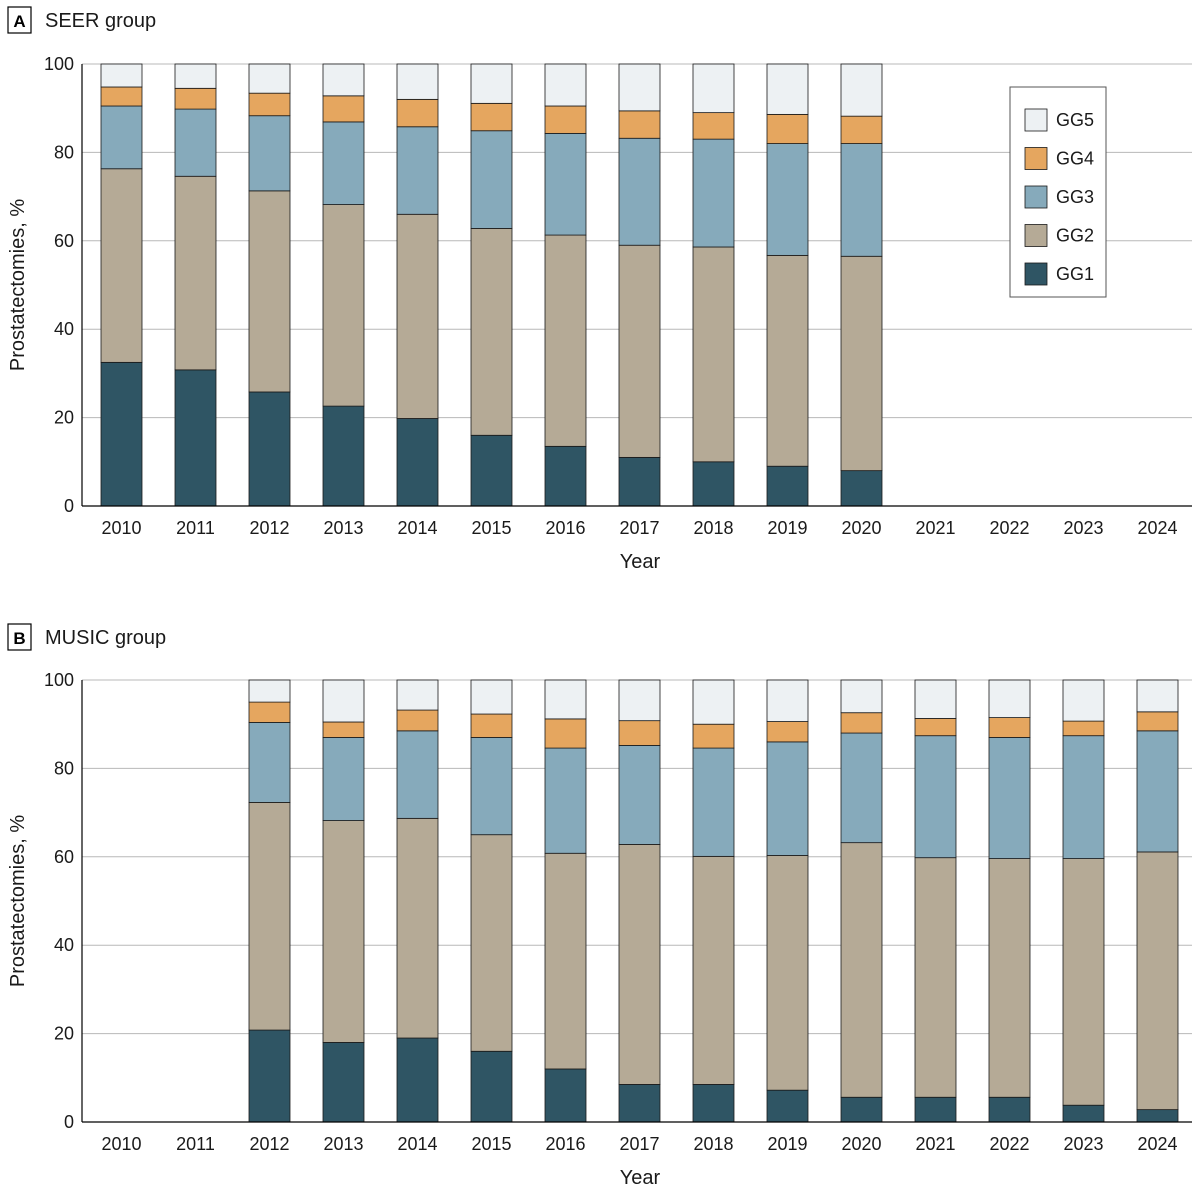 The height and width of the screenshot is (1190, 1200). What do you see at coordinates (1036, 158) in the screenshot?
I see `legend-swatch-gg4` at bounding box center [1036, 158].